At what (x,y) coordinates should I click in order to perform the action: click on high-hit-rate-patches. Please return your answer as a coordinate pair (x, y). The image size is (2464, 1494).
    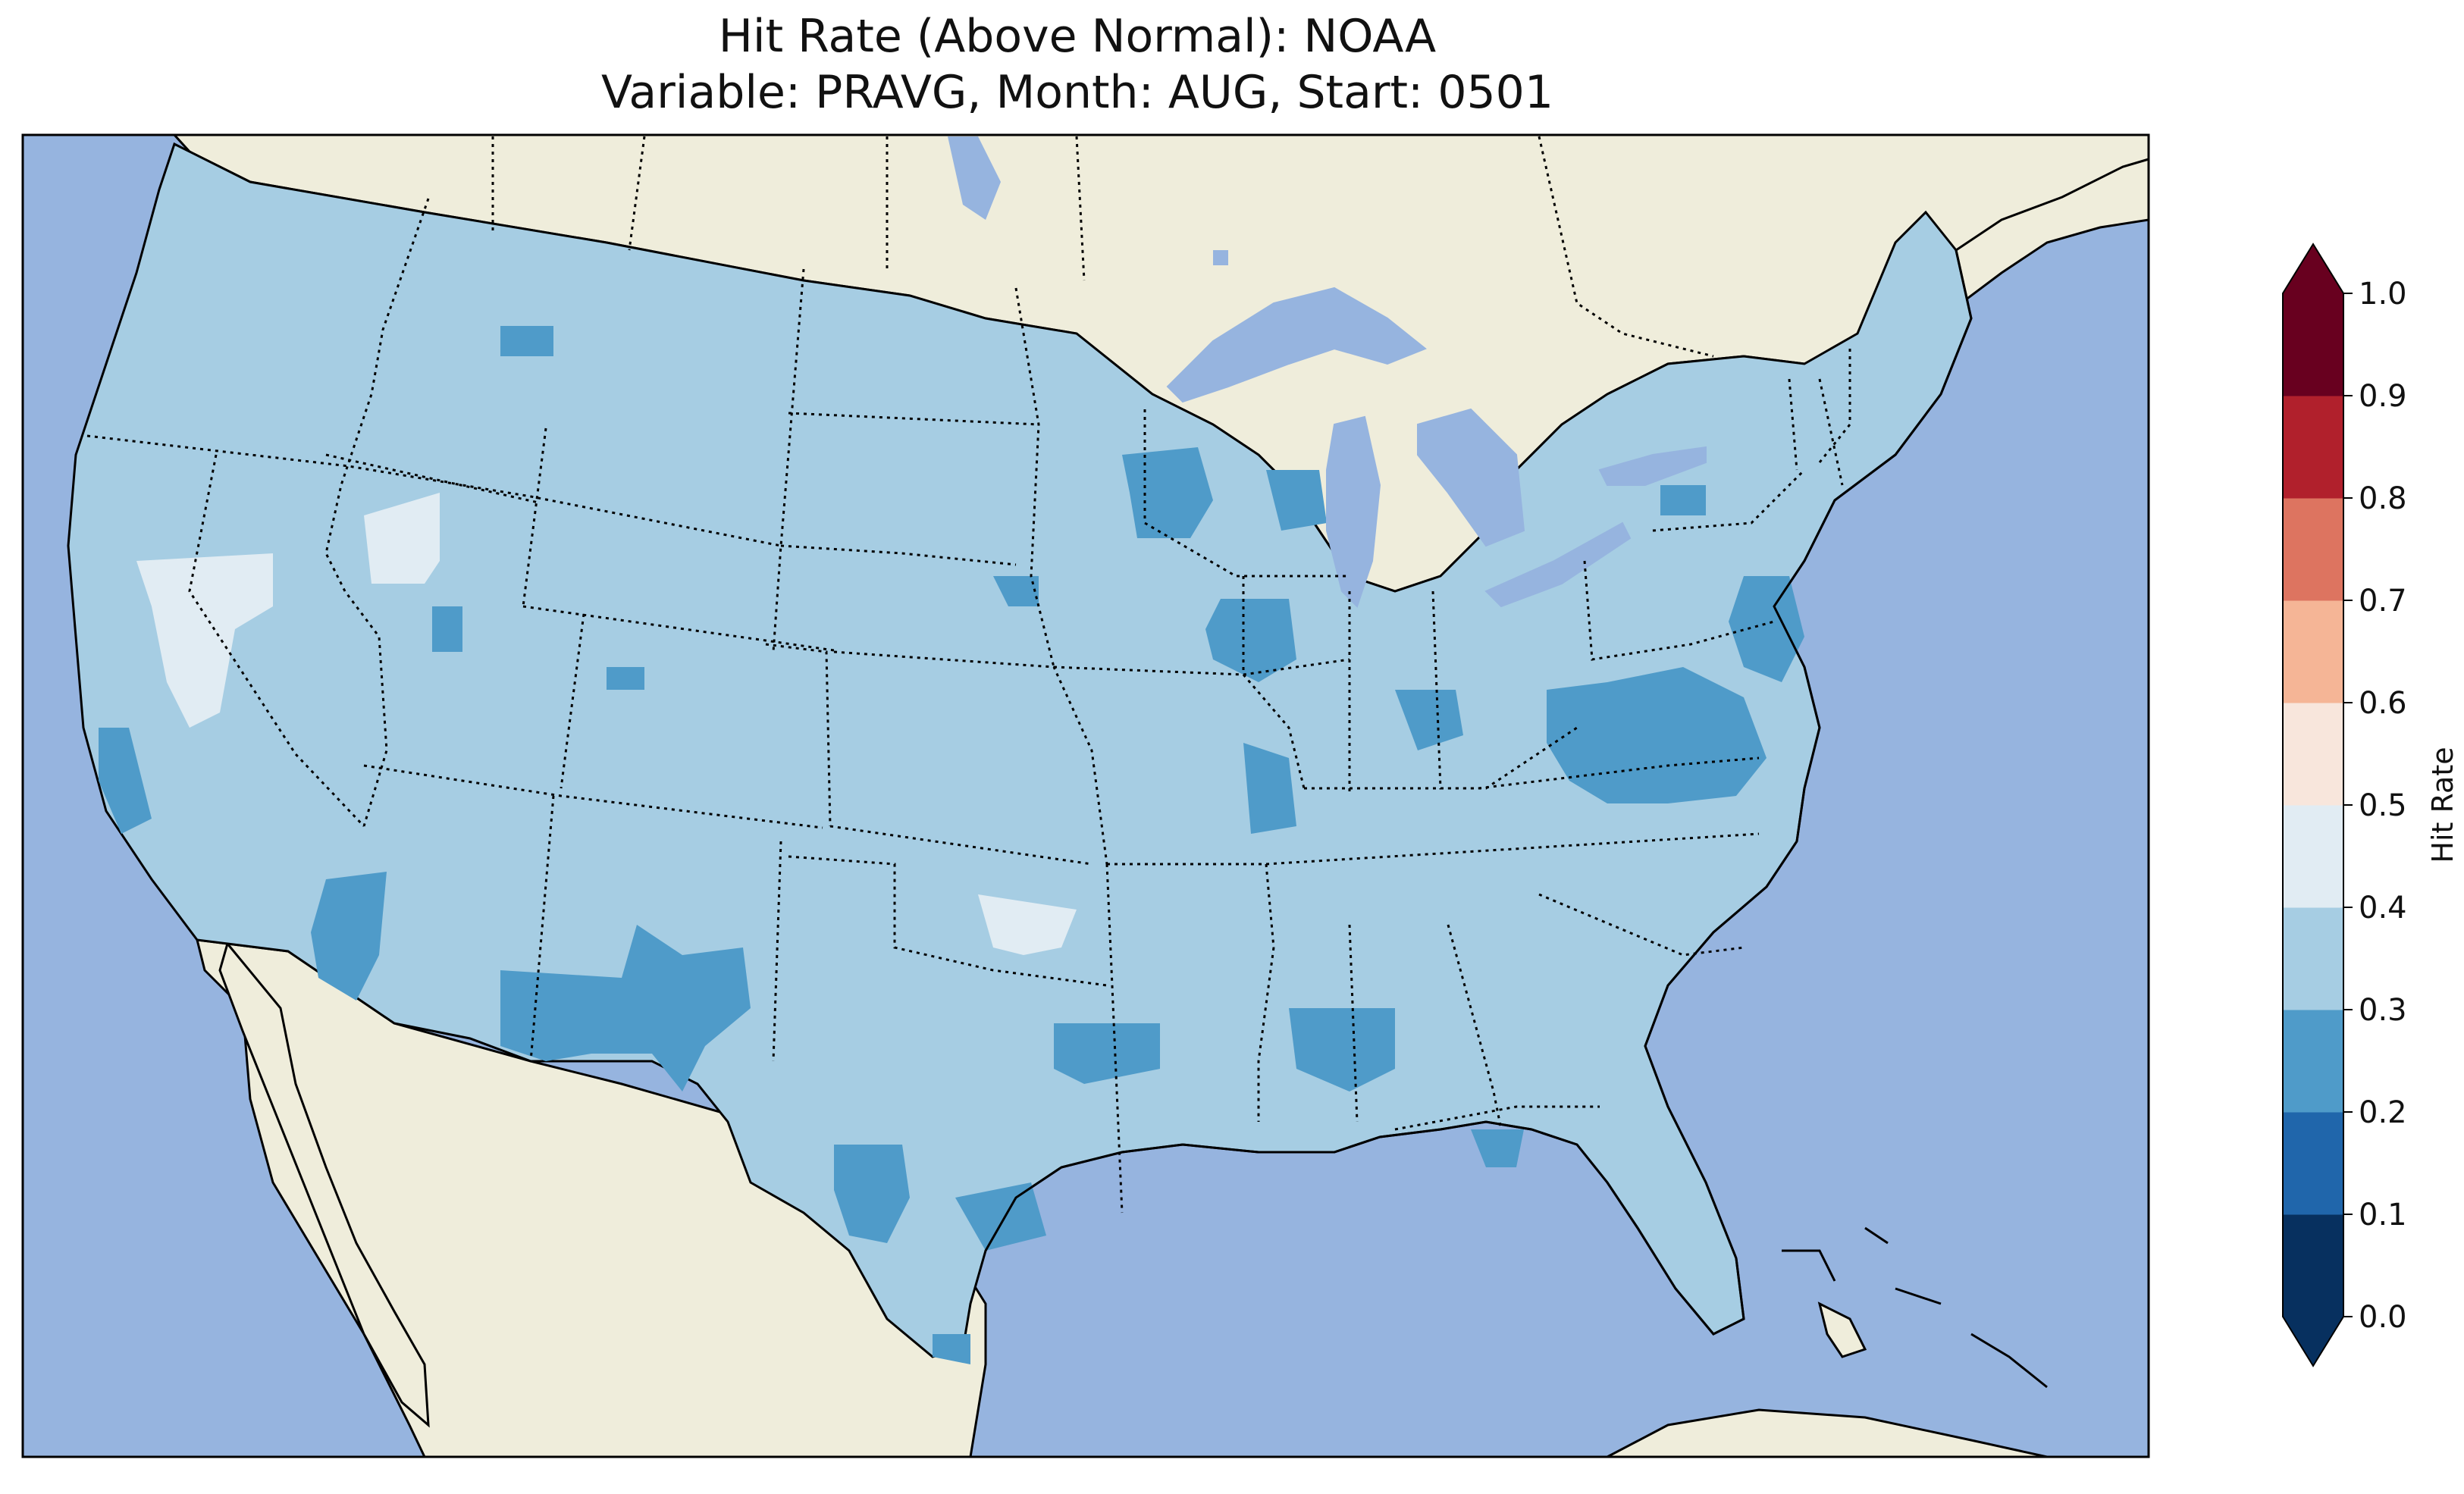
    Looking at the image, I should click on (606, 724).